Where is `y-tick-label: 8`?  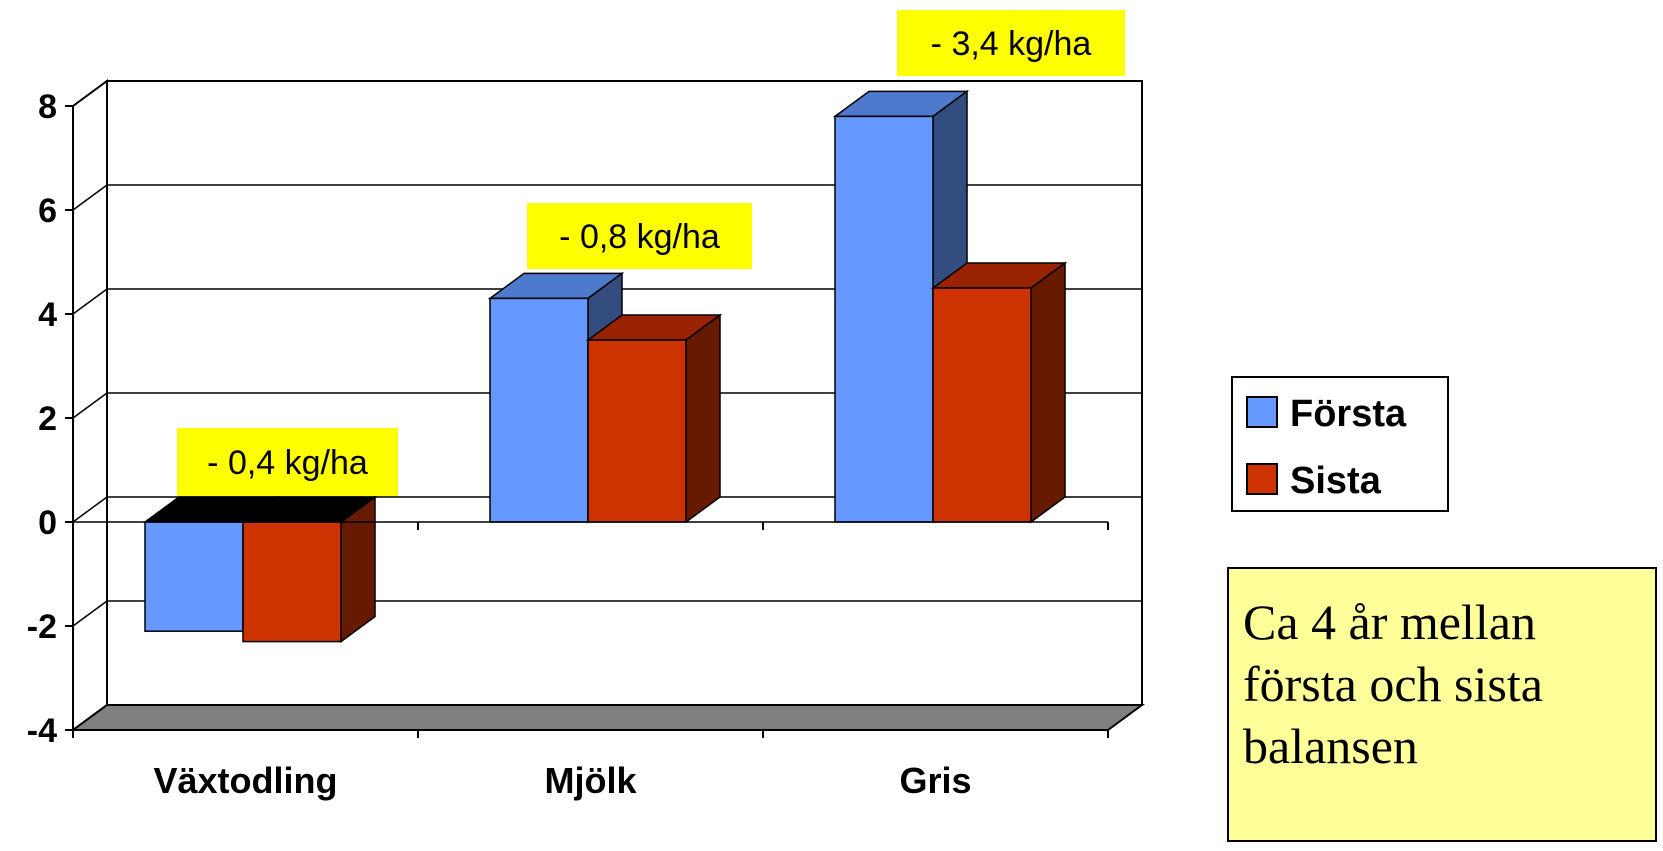
y-tick-label: 8 is located at coordinates (47, 107).